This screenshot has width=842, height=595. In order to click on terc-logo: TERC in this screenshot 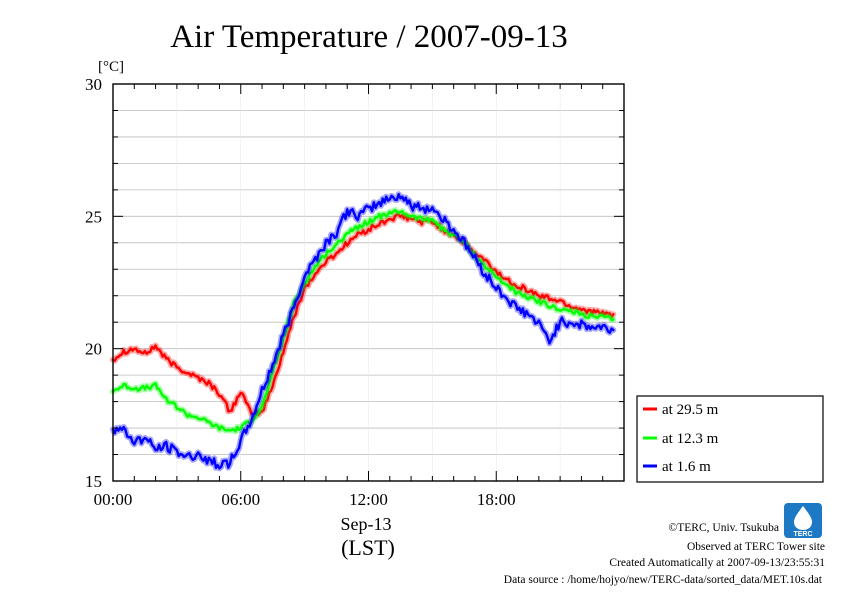, I will do `click(803, 520)`.